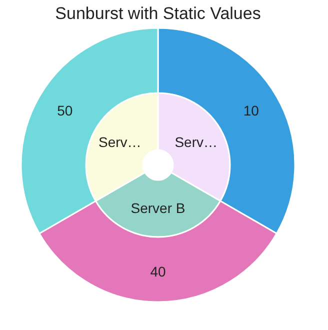 The image size is (328, 330). I want to click on category-label: Server B, so click(158, 208).